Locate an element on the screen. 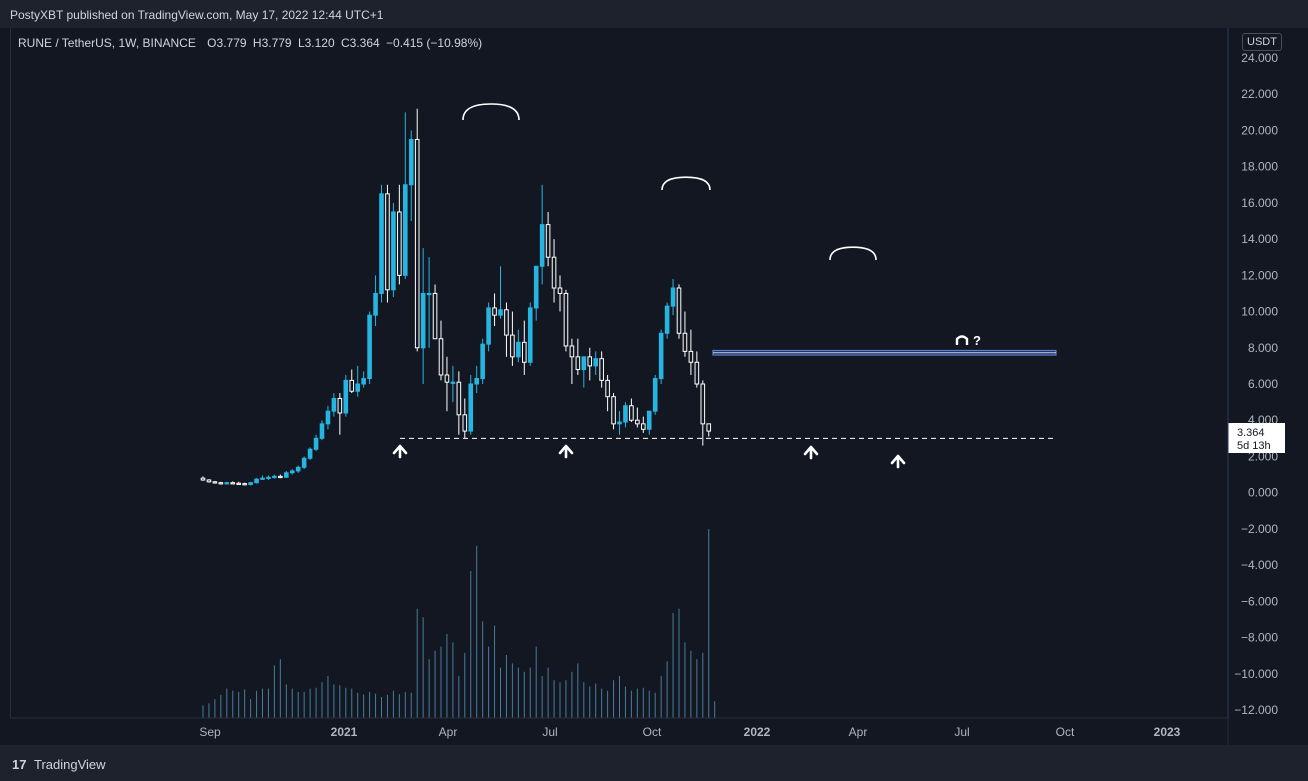  open-value: 3.779 is located at coordinates (231, 43).